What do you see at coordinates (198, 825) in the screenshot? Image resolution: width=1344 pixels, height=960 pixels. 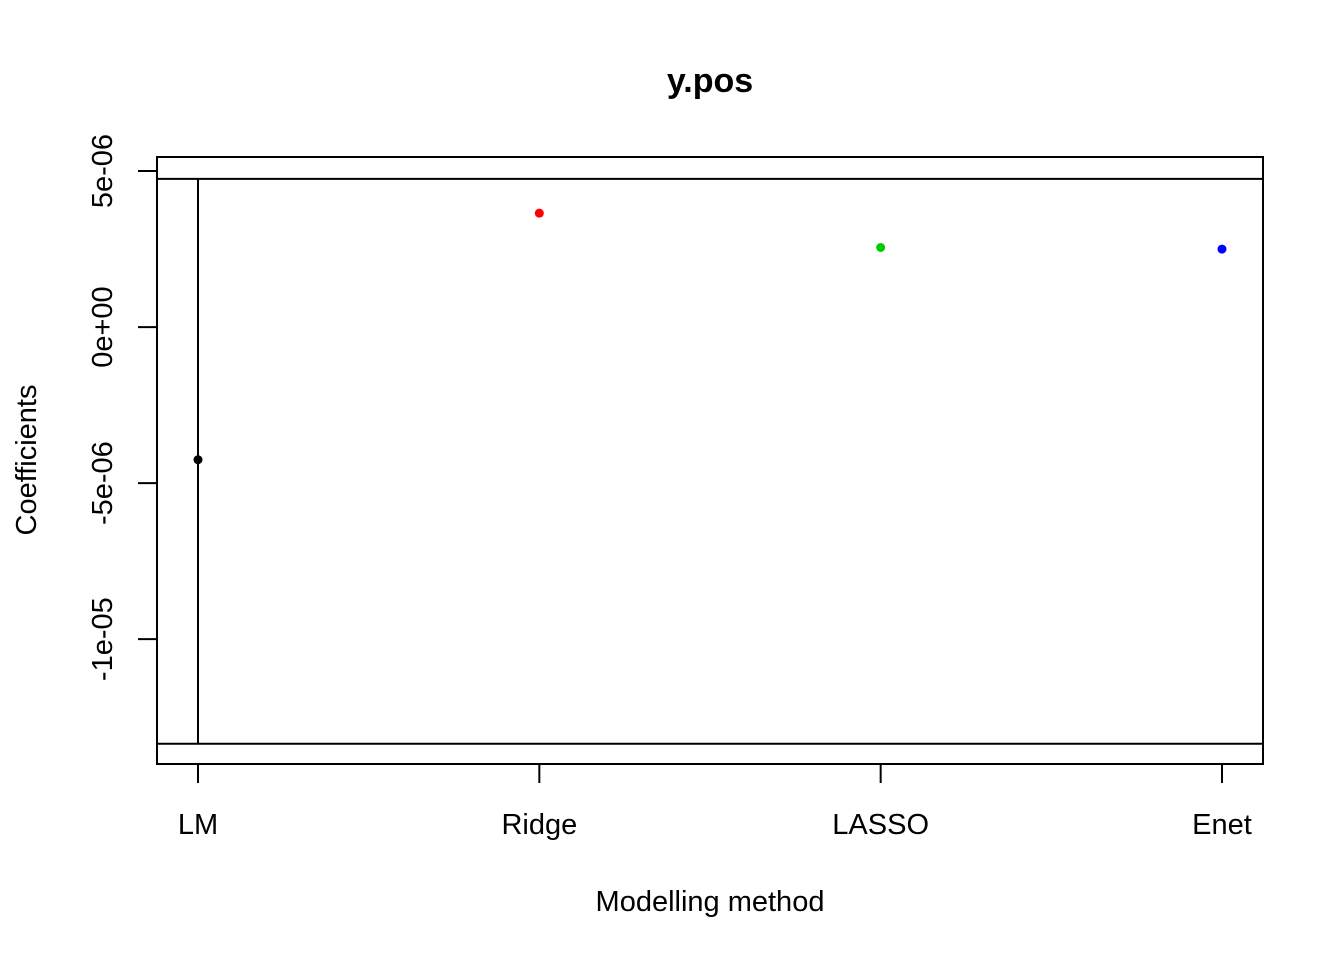 I see `x-tick-label-lm: LM` at bounding box center [198, 825].